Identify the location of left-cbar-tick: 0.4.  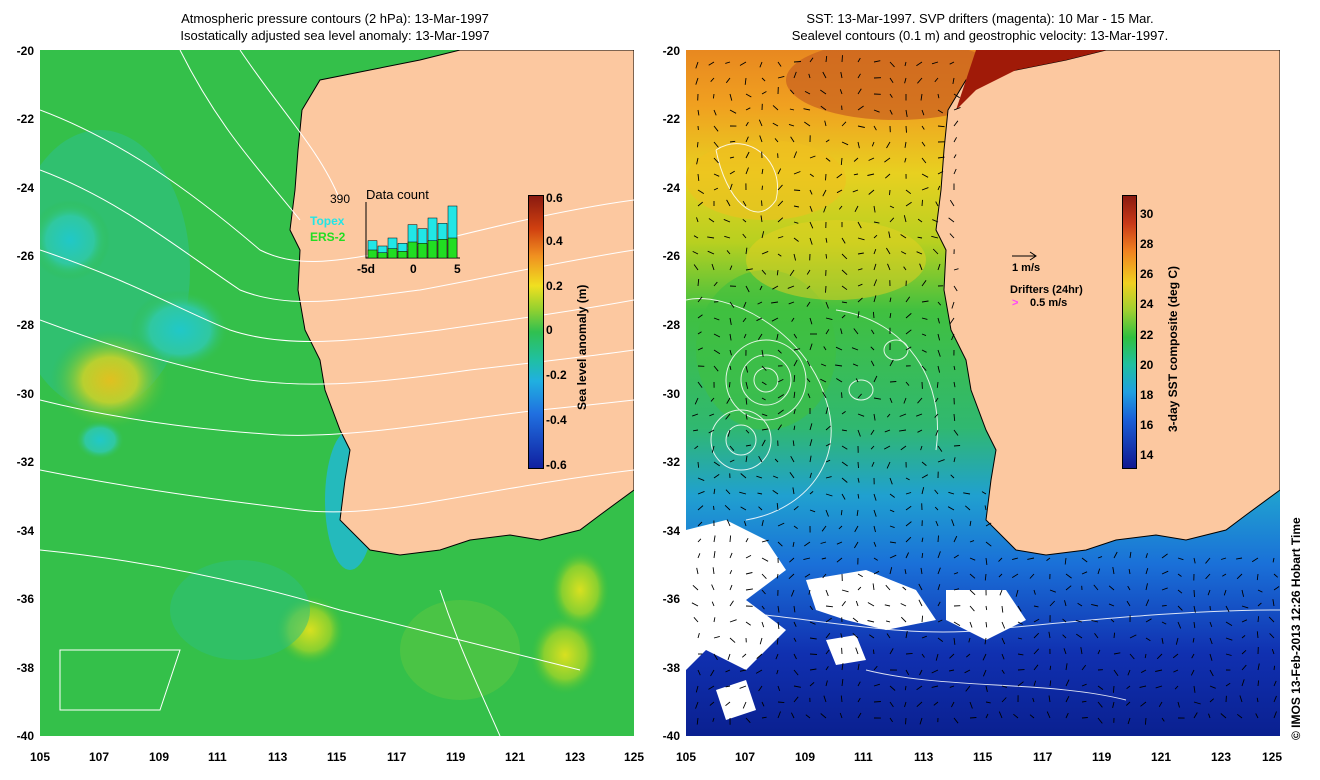
(554, 241).